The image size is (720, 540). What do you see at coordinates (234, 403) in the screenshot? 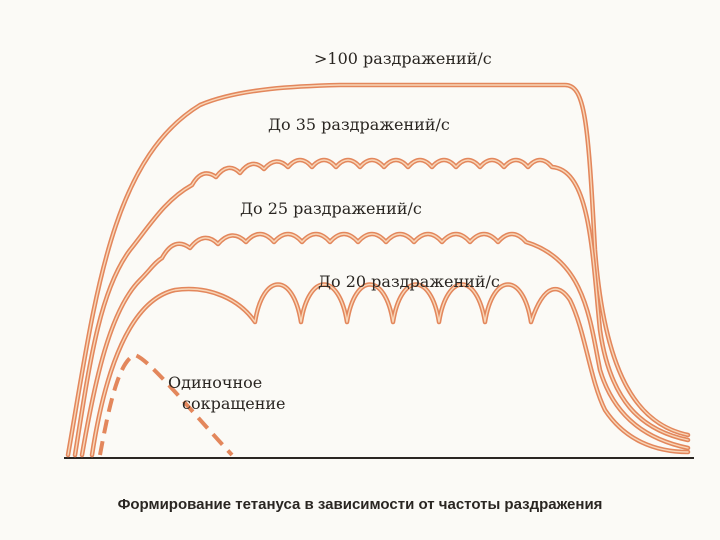
I see `twitch-label: сокращение` at bounding box center [234, 403].